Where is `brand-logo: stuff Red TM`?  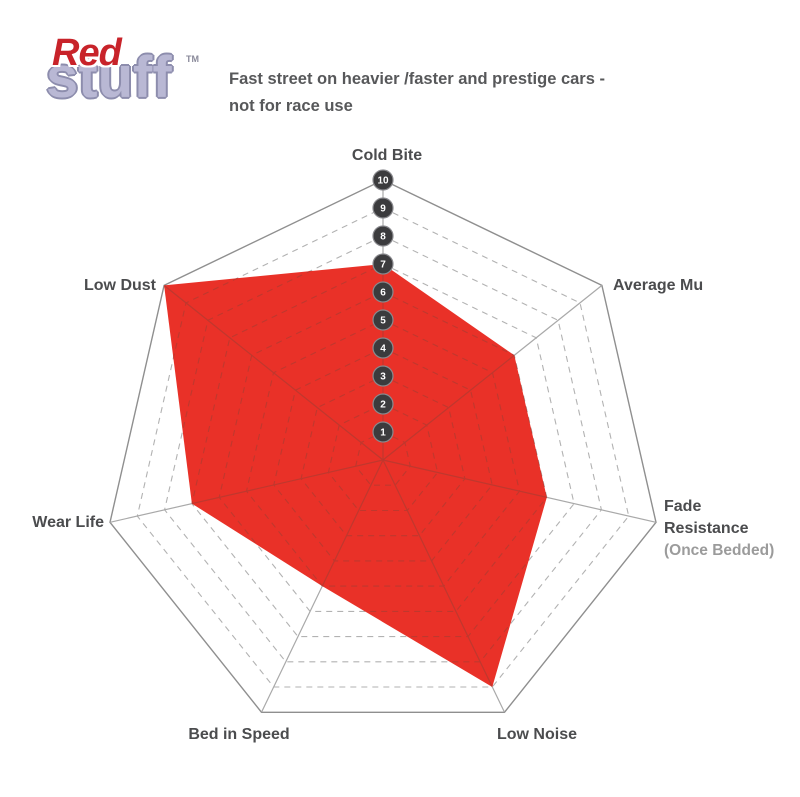
brand-logo: stuff Red TM is located at coordinates (124, 80).